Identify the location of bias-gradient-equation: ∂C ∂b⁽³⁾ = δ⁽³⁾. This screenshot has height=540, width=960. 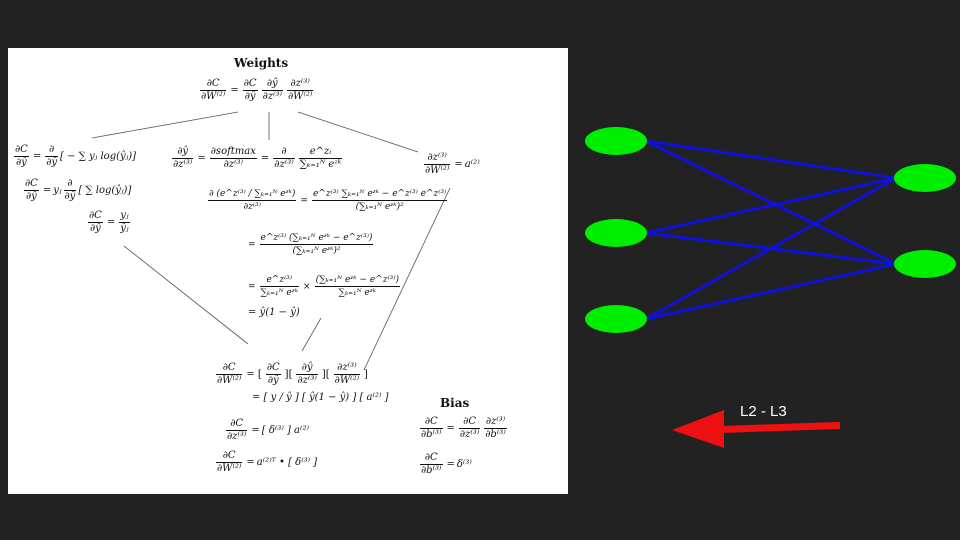
(446, 464).